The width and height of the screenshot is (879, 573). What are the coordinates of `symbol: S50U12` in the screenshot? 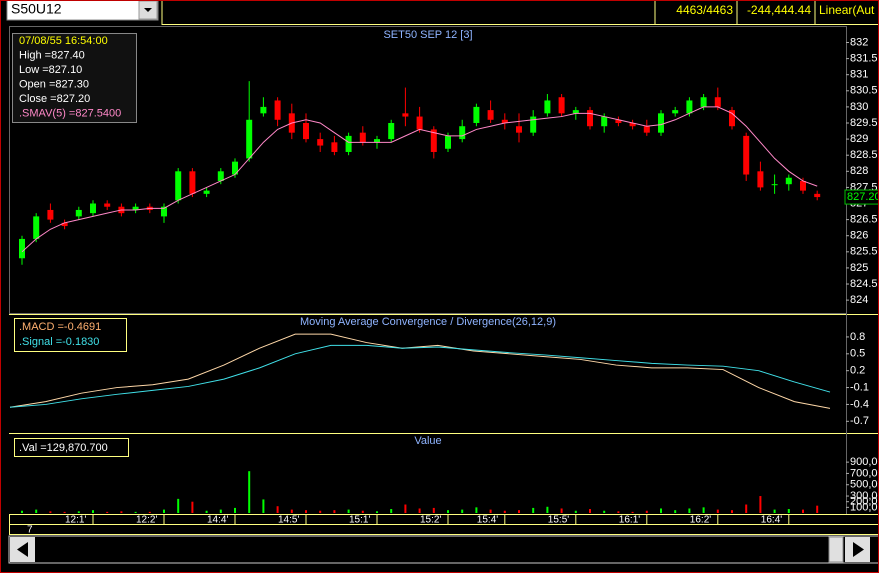 It's located at (36, 9).